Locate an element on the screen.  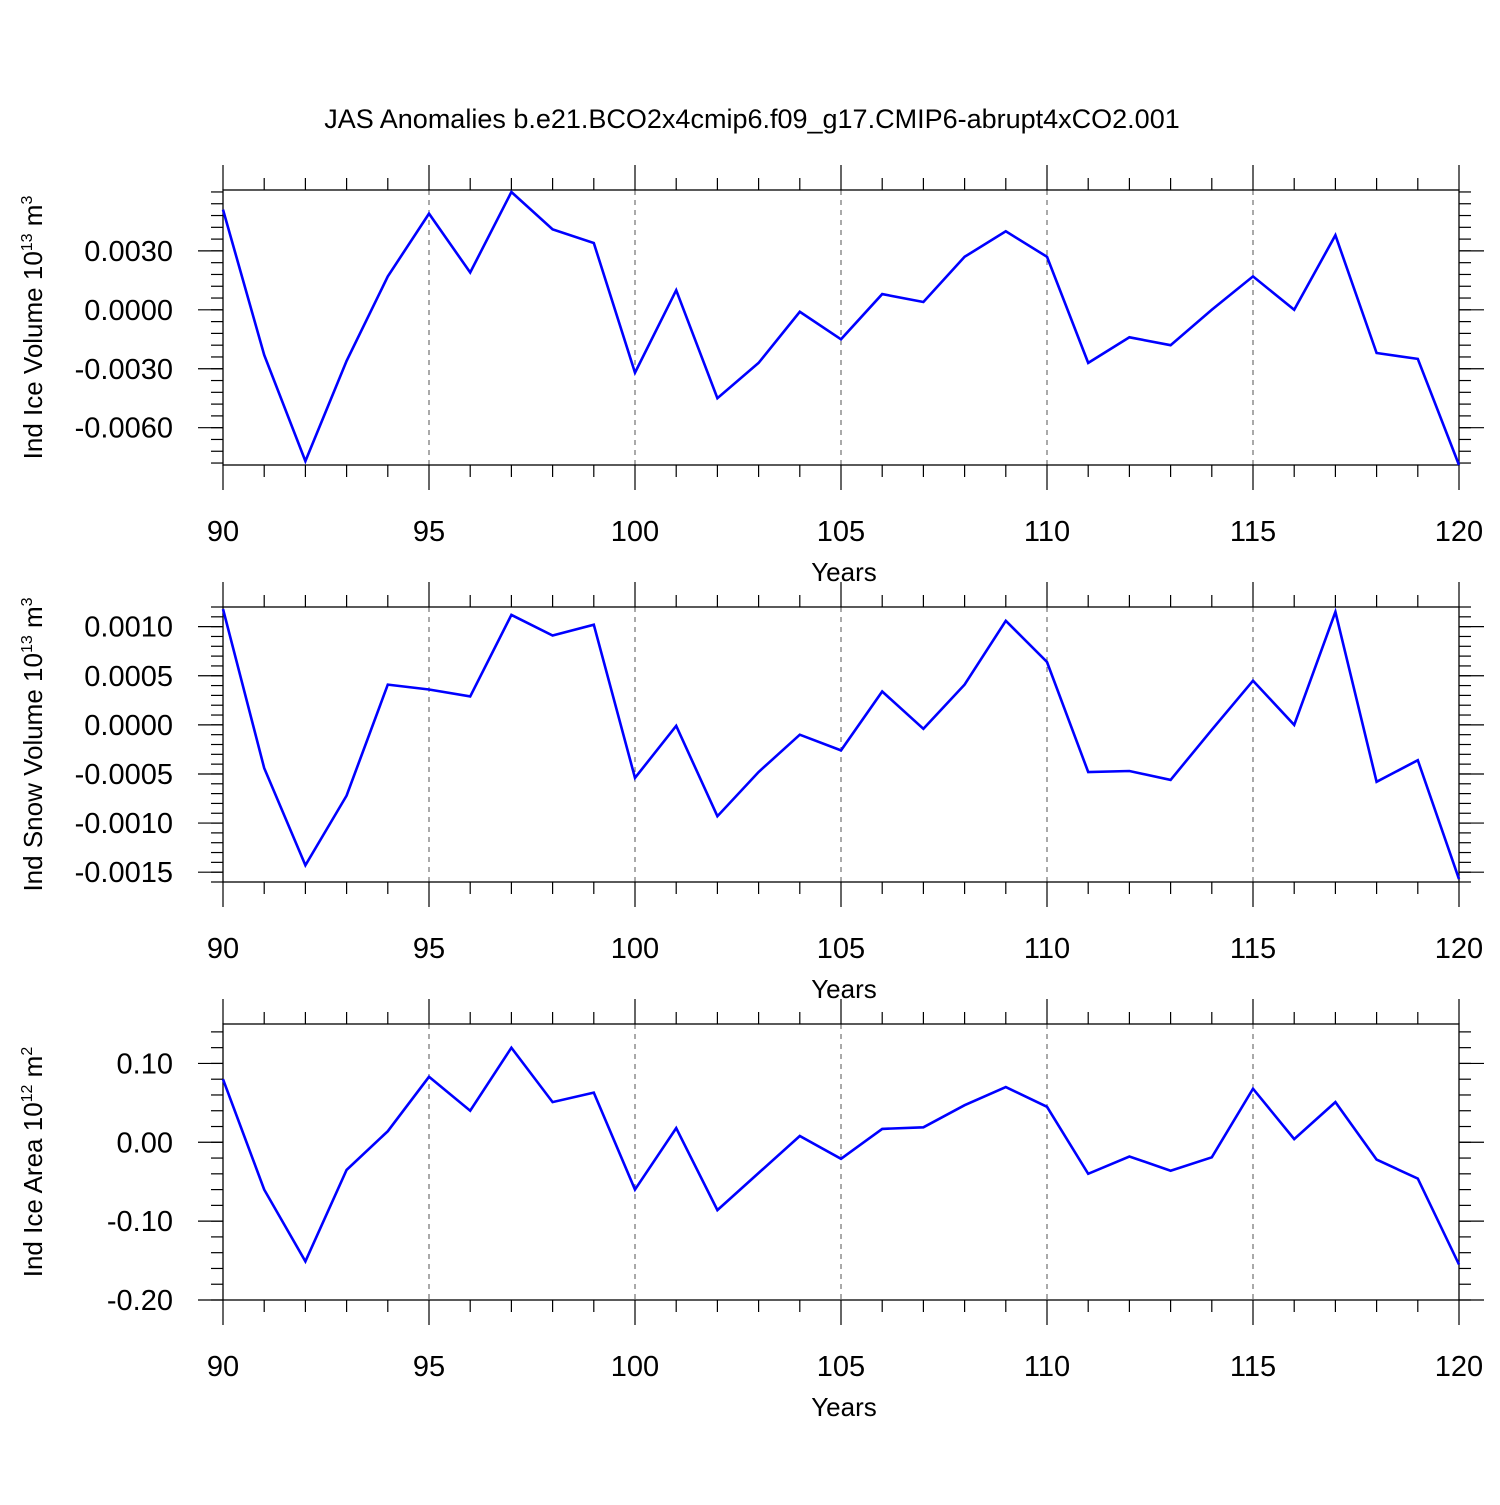
y-tick-label: -0.0010 is located at coordinates (124, 824).